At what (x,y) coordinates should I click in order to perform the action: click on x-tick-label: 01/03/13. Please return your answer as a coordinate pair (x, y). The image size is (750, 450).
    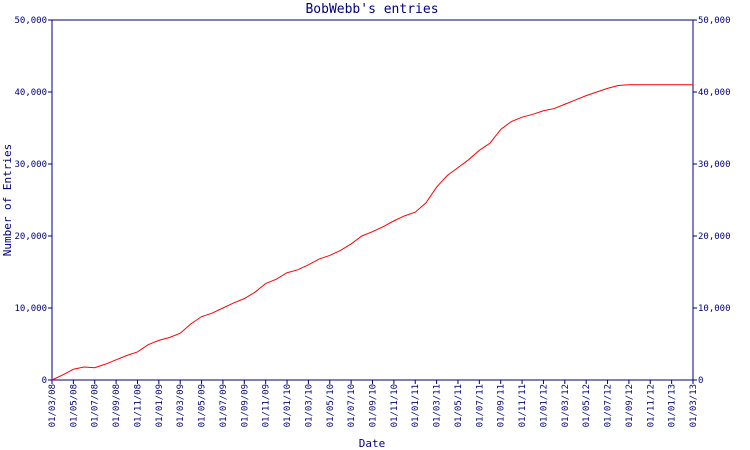
    Looking at the image, I should click on (694, 405).